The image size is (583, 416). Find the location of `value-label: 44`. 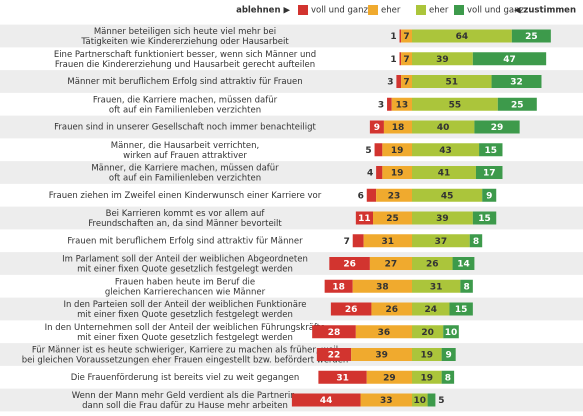

value-label: 44 is located at coordinates (326, 401).